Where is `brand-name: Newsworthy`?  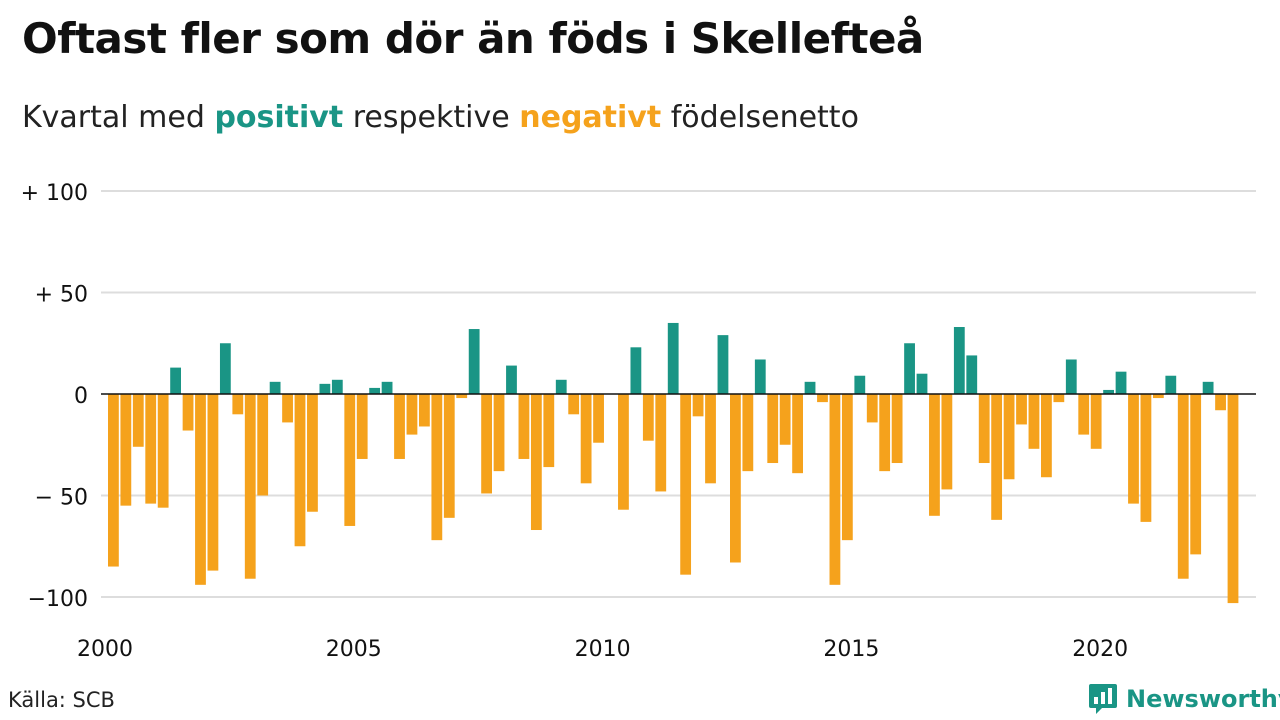 brand-name: Newsworthy is located at coordinates (1203, 699).